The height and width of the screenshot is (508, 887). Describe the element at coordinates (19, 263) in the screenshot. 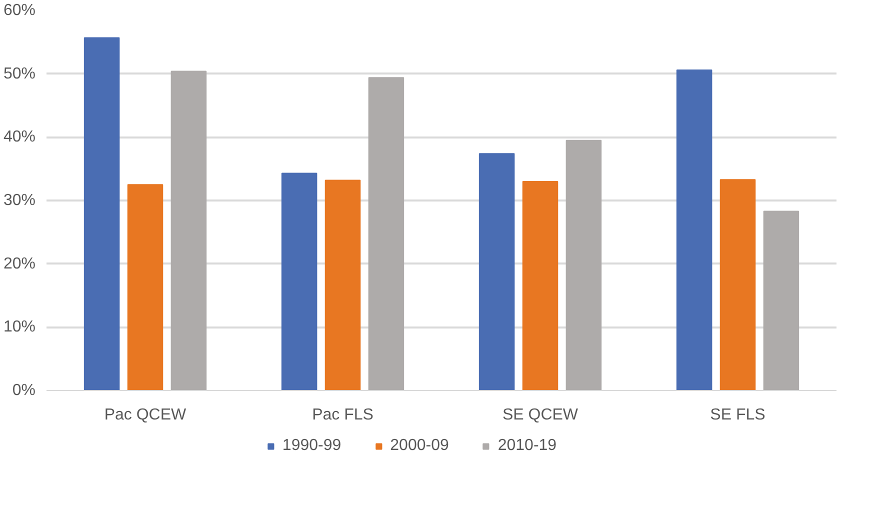

I see `y-tick-label: 20%` at that location.